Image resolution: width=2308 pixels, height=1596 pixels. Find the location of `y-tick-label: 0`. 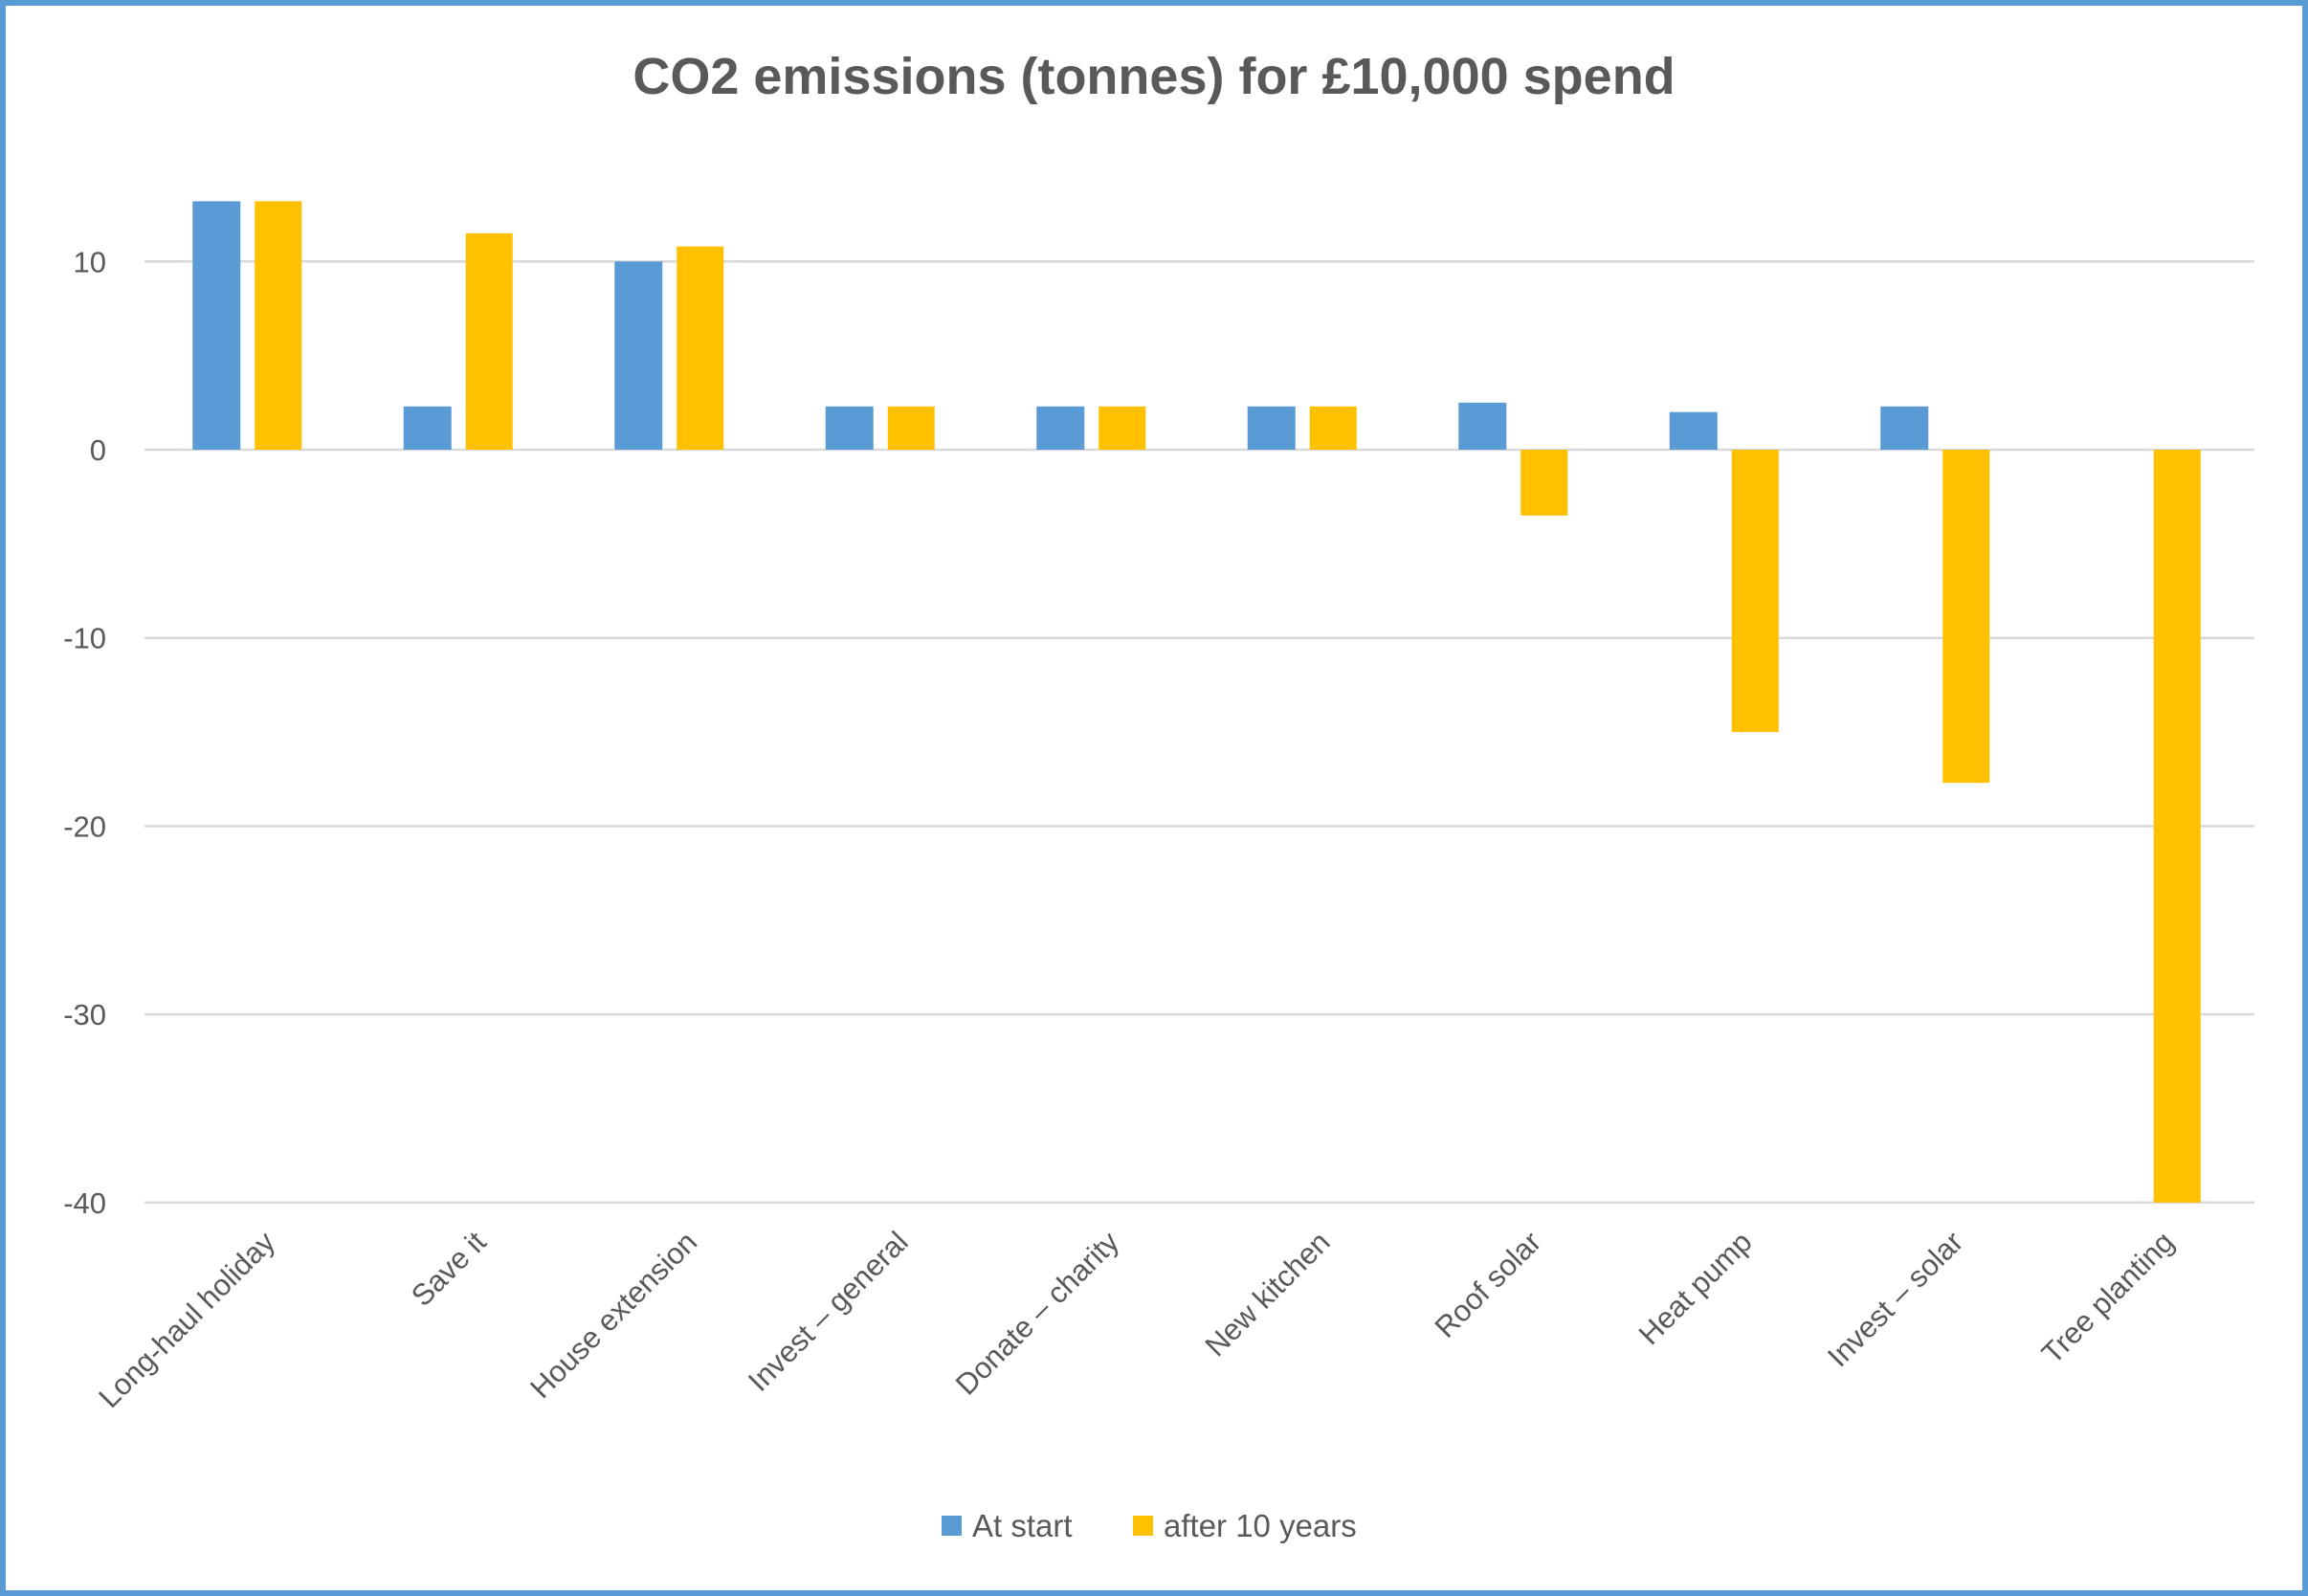

y-tick-label: 0 is located at coordinates (98, 450).